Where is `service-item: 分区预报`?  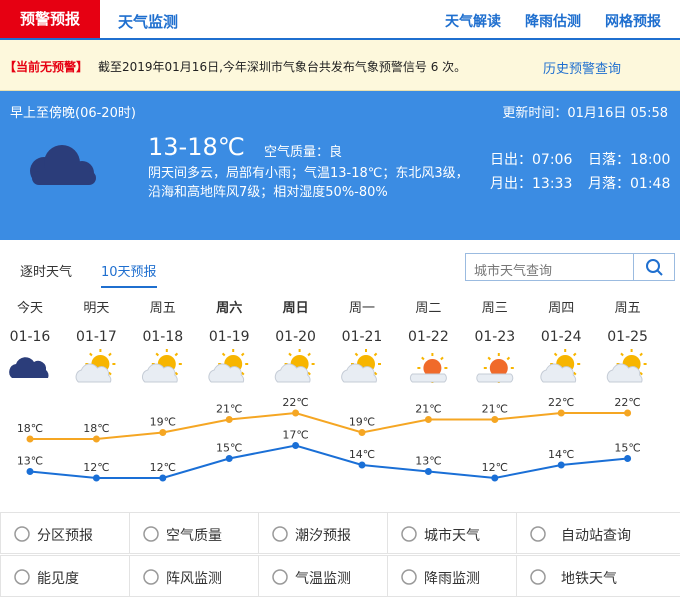
service-item: 分区预报 is located at coordinates (65, 533).